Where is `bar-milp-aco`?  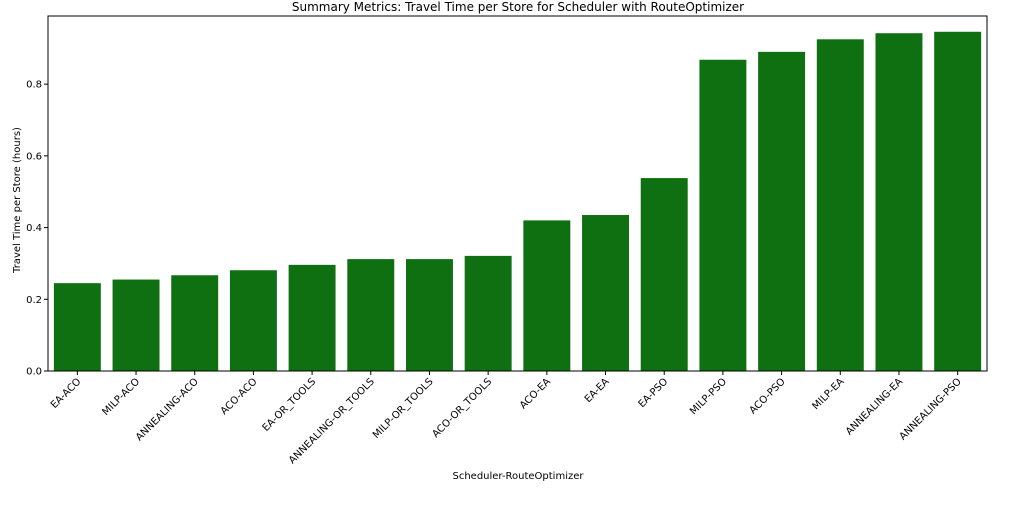
bar-milp-aco is located at coordinates (136, 325).